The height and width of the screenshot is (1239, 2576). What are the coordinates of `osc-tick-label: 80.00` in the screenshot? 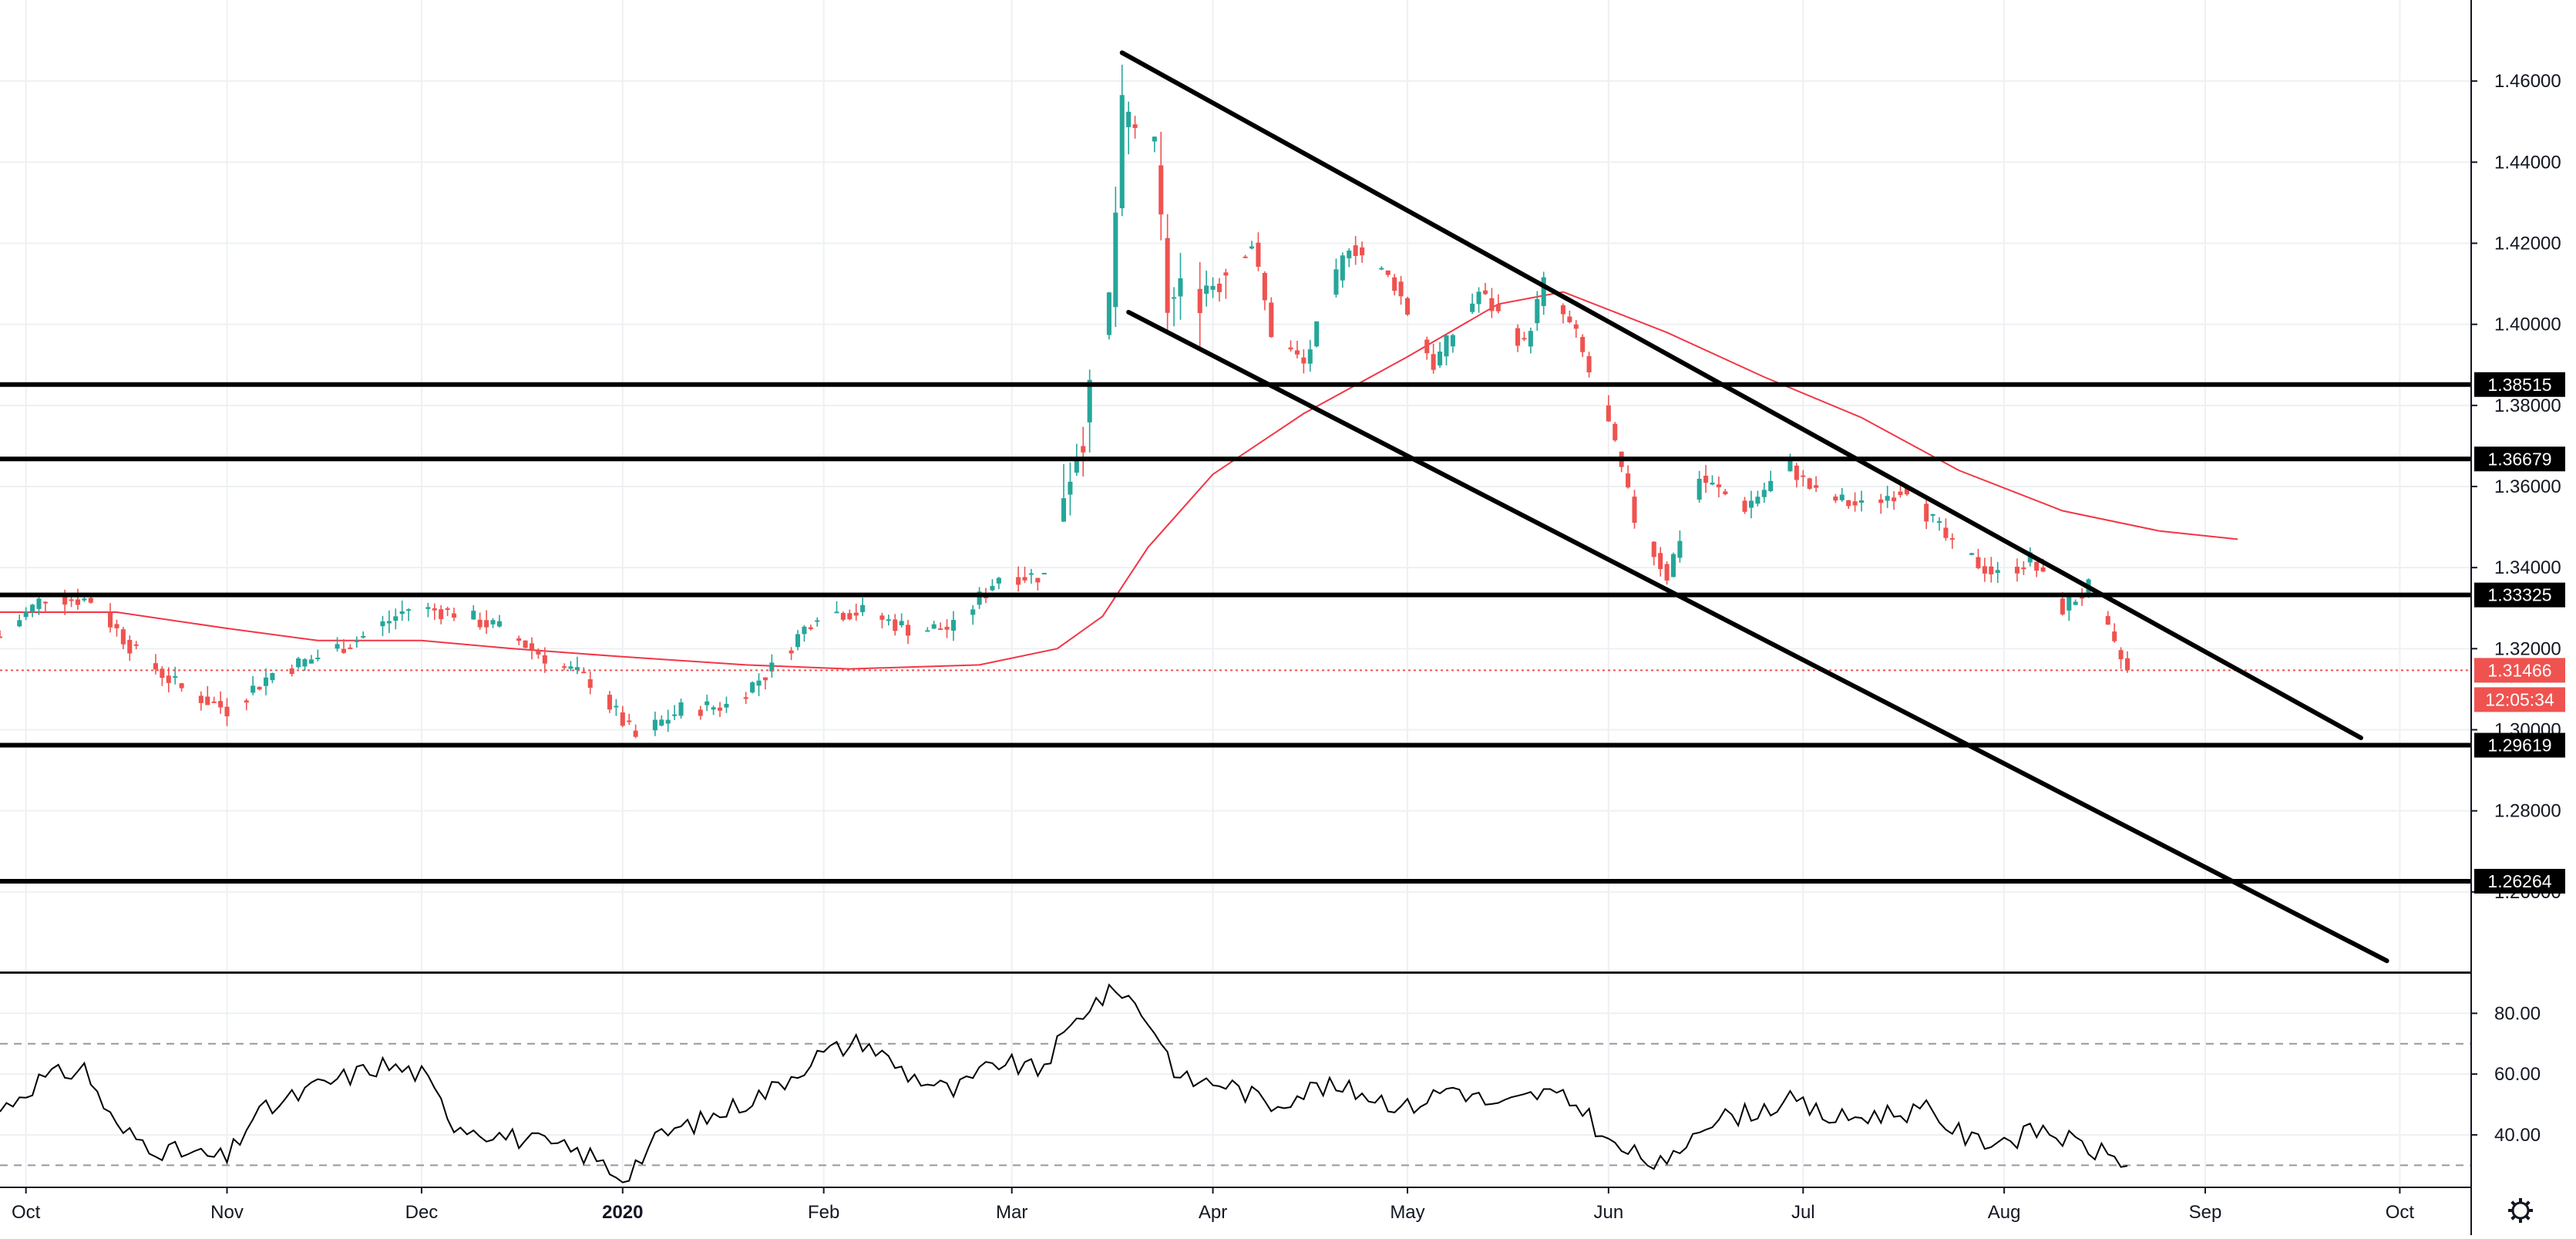 It's located at (2517, 1013).